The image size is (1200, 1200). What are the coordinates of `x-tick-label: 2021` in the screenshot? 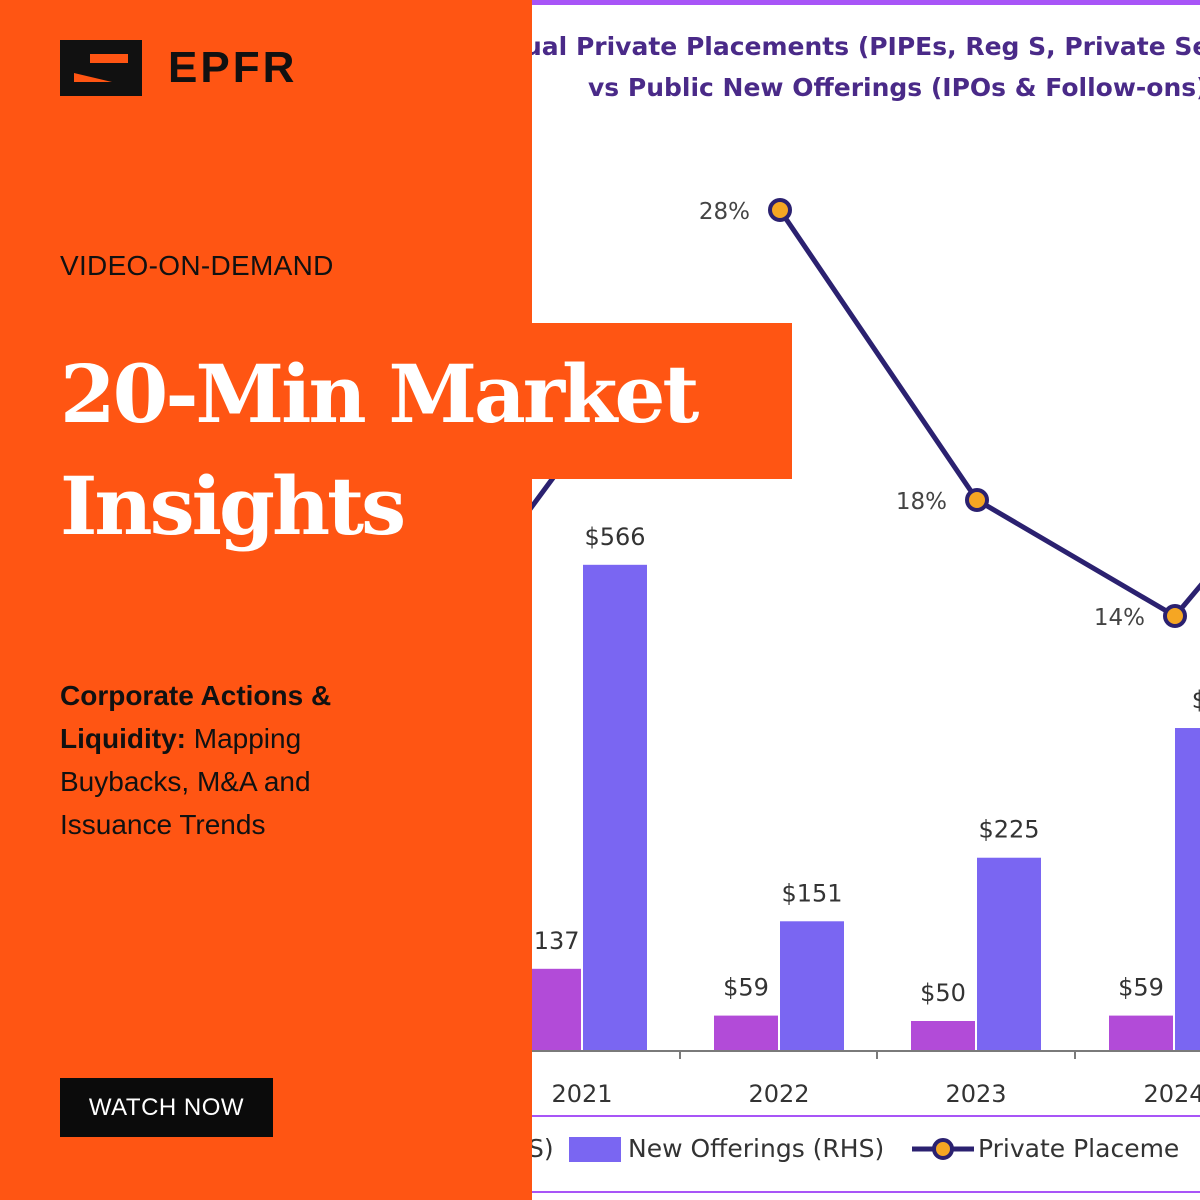 It's located at (581, 1094).